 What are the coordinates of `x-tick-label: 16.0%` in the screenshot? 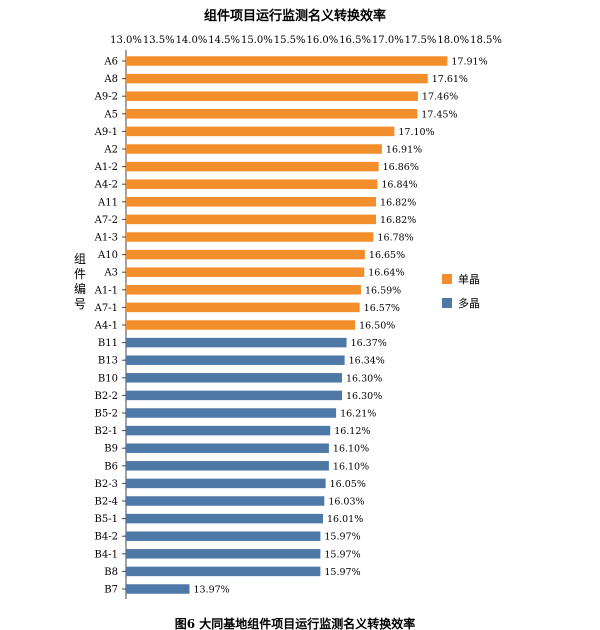 It's located at (322, 40).